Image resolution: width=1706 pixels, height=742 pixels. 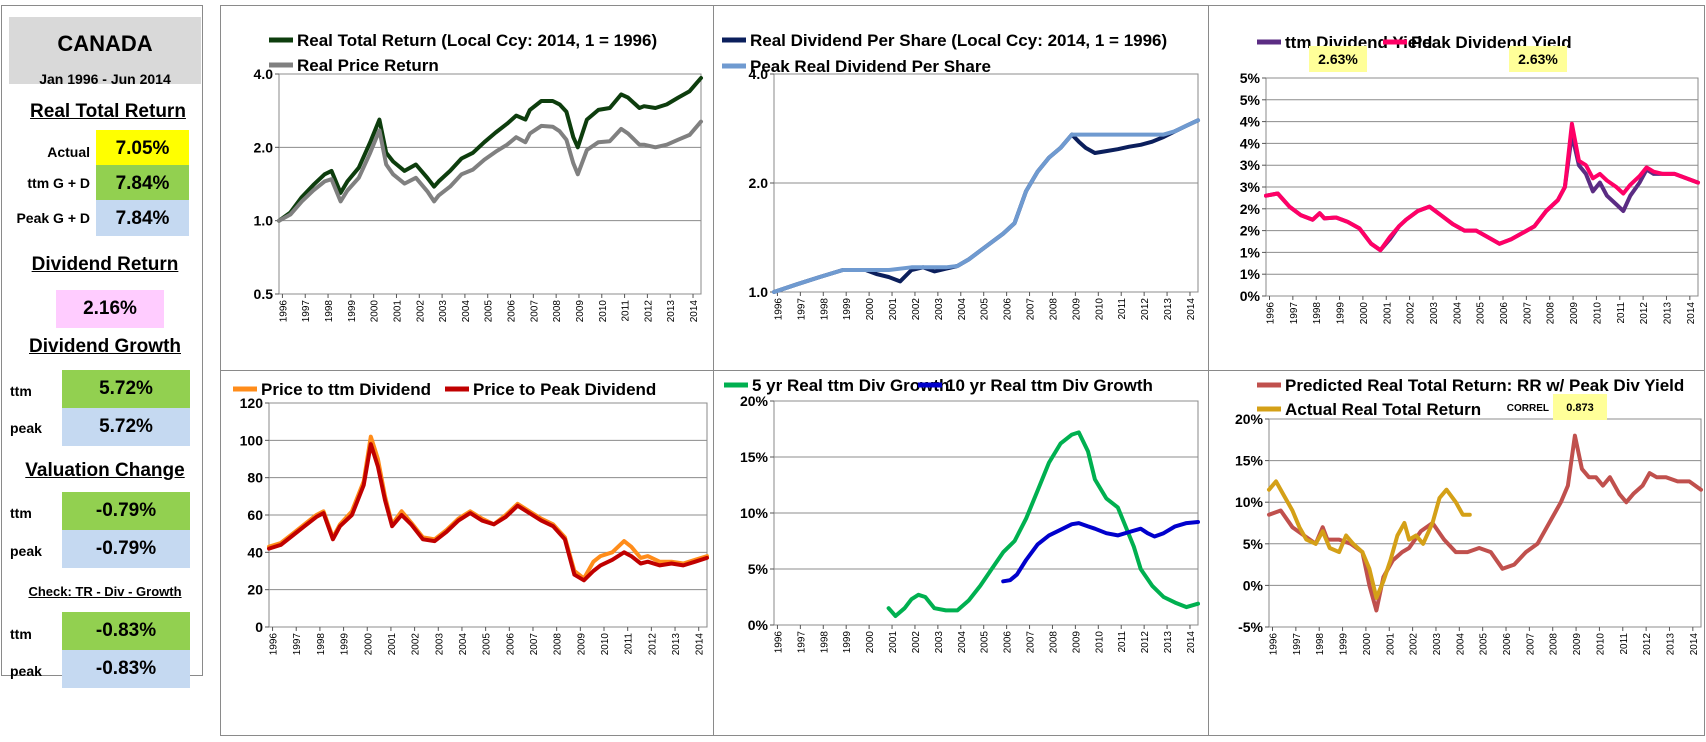 I want to click on valchange-ttm-value: -0.79%, so click(x=126, y=511).